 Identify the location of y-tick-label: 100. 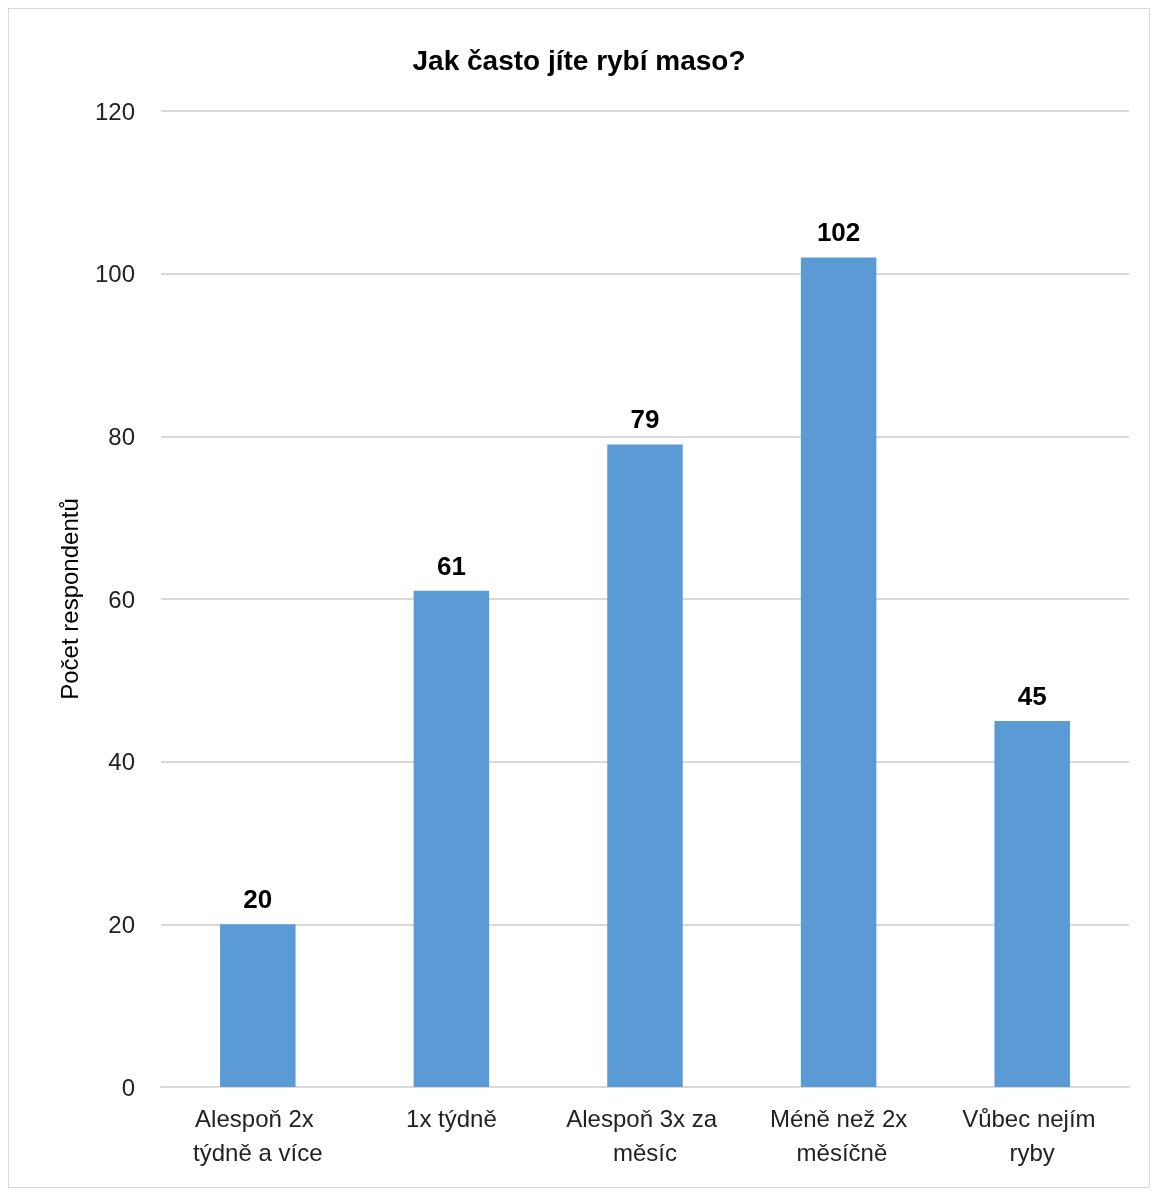
(114, 274).